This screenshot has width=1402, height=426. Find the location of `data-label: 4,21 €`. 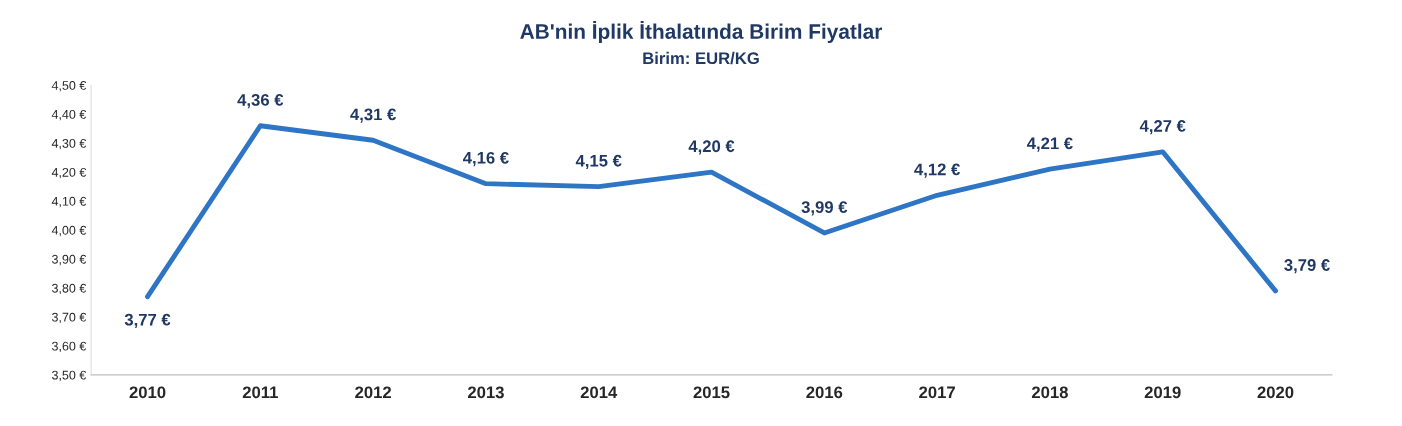

data-label: 4,21 € is located at coordinates (1049, 144).